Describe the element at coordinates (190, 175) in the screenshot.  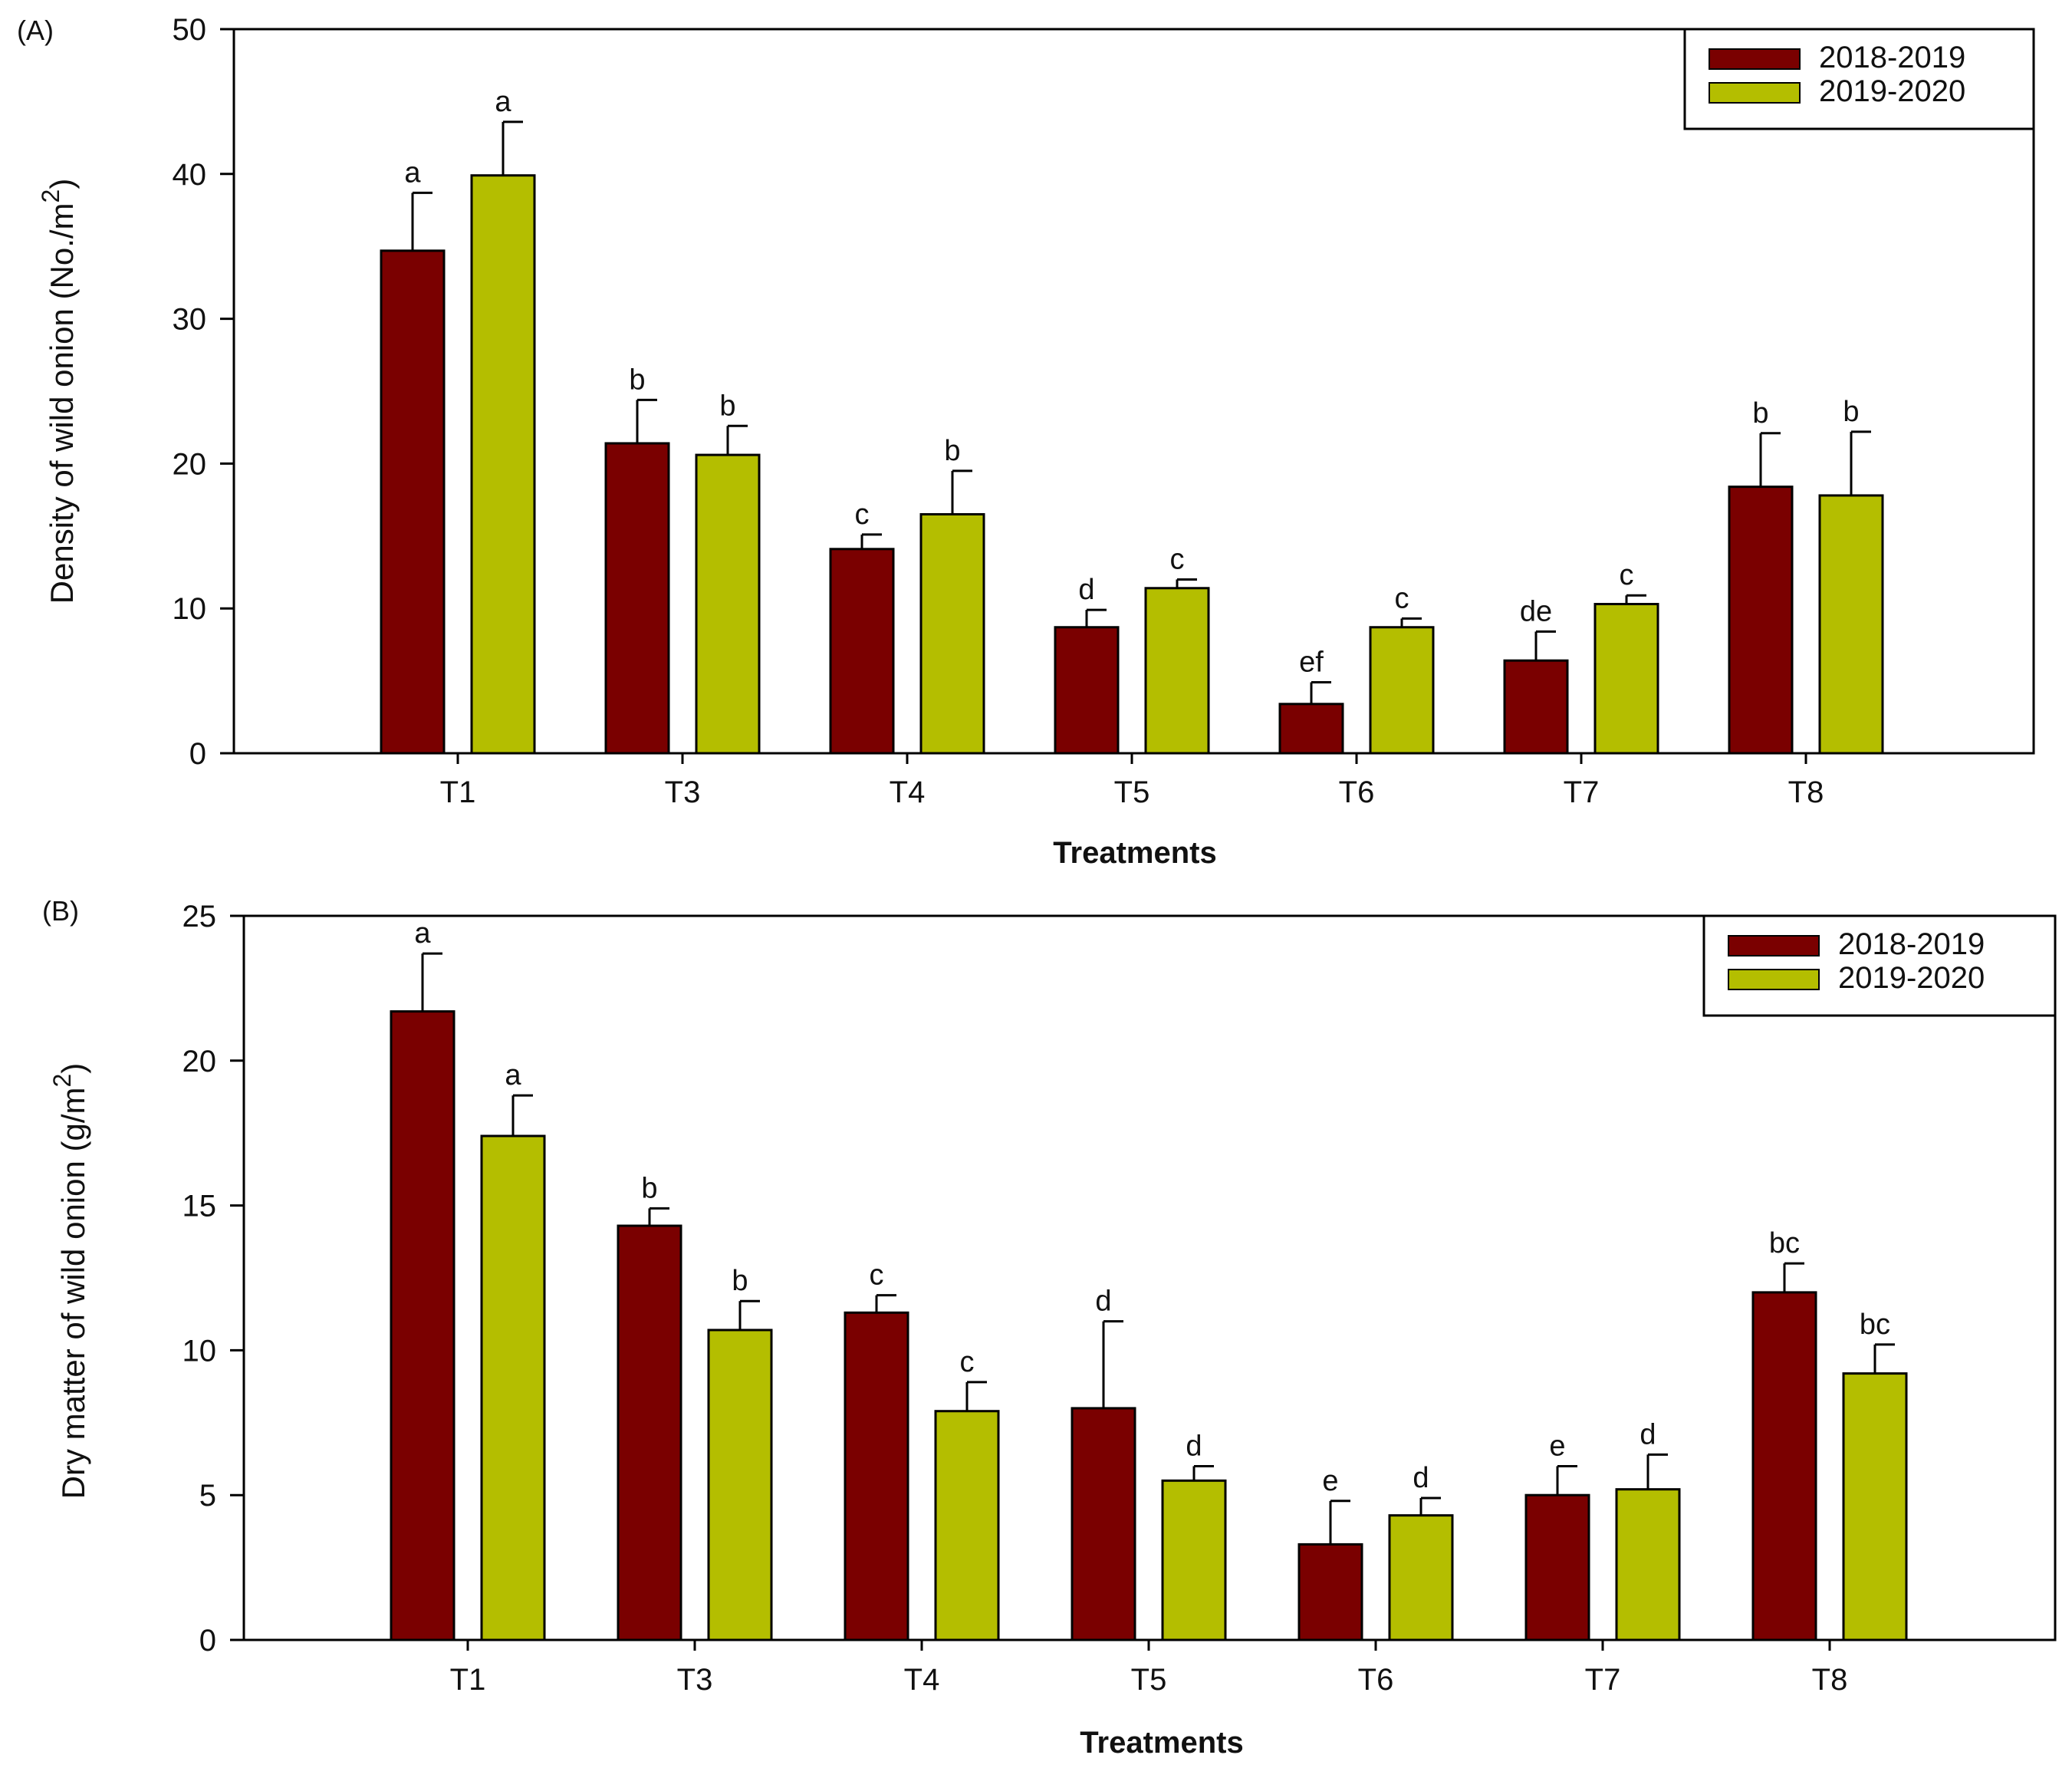
I see `y-tick-label: 40` at that location.